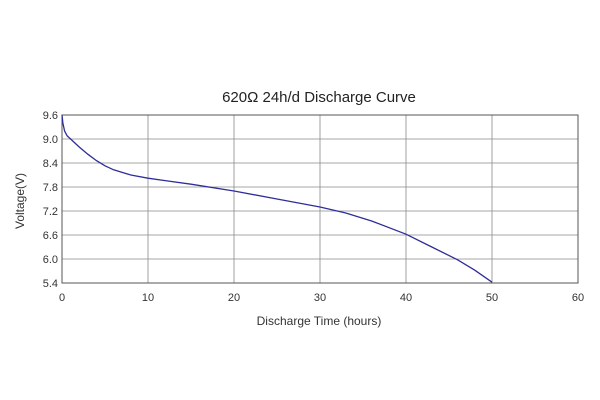  I want to click on y-tick-label: 6.6, so click(50, 236).